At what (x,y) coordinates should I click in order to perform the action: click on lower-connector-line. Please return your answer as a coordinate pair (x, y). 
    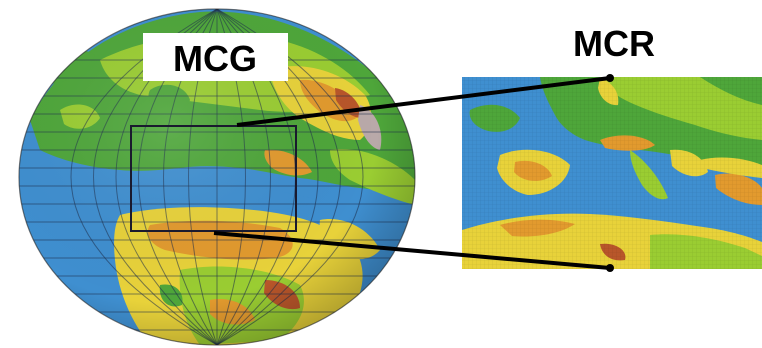
    Looking at the image, I should click on (412, 250).